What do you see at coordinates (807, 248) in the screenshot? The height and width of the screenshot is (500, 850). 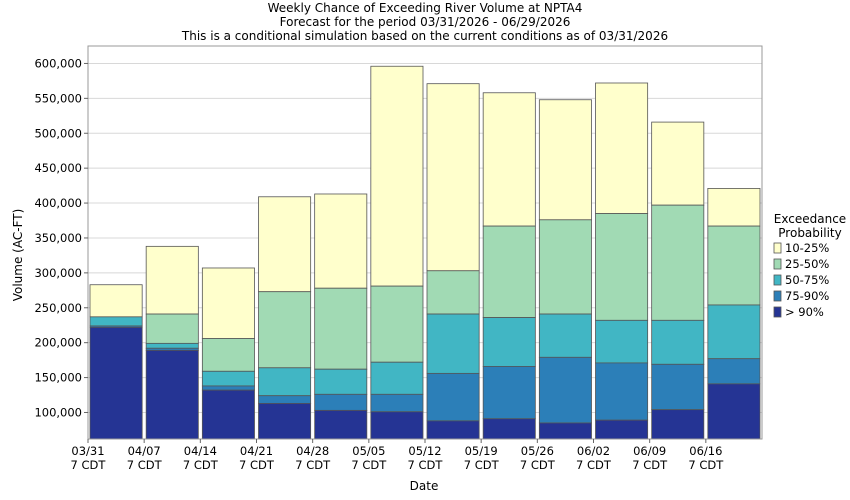 I see `legend-label: 10-25%` at bounding box center [807, 248].